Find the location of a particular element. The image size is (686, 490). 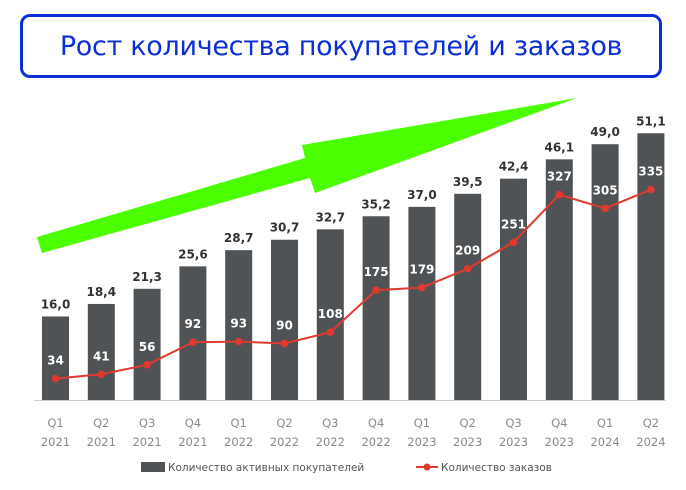

order-value-label: 90 is located at coordinates (284, 325).